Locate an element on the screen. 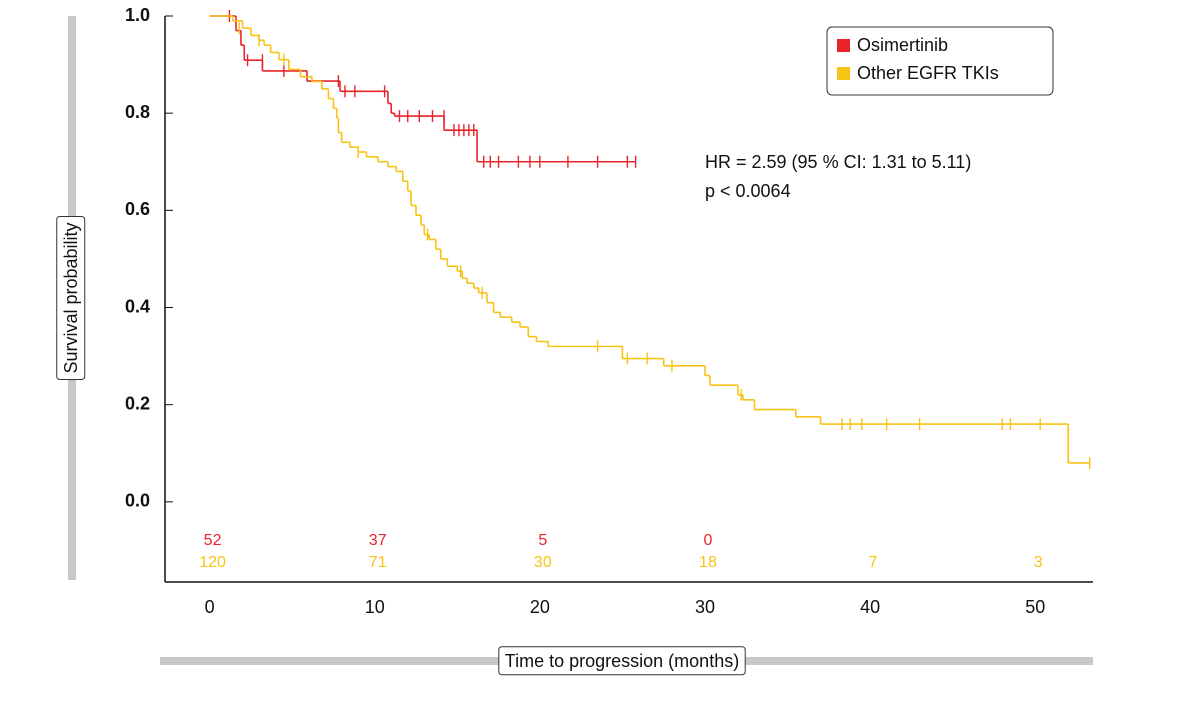 Image resolution: width=1200 pixels, height=726 pixels. x-label-box is located at coordinates (622, 661).